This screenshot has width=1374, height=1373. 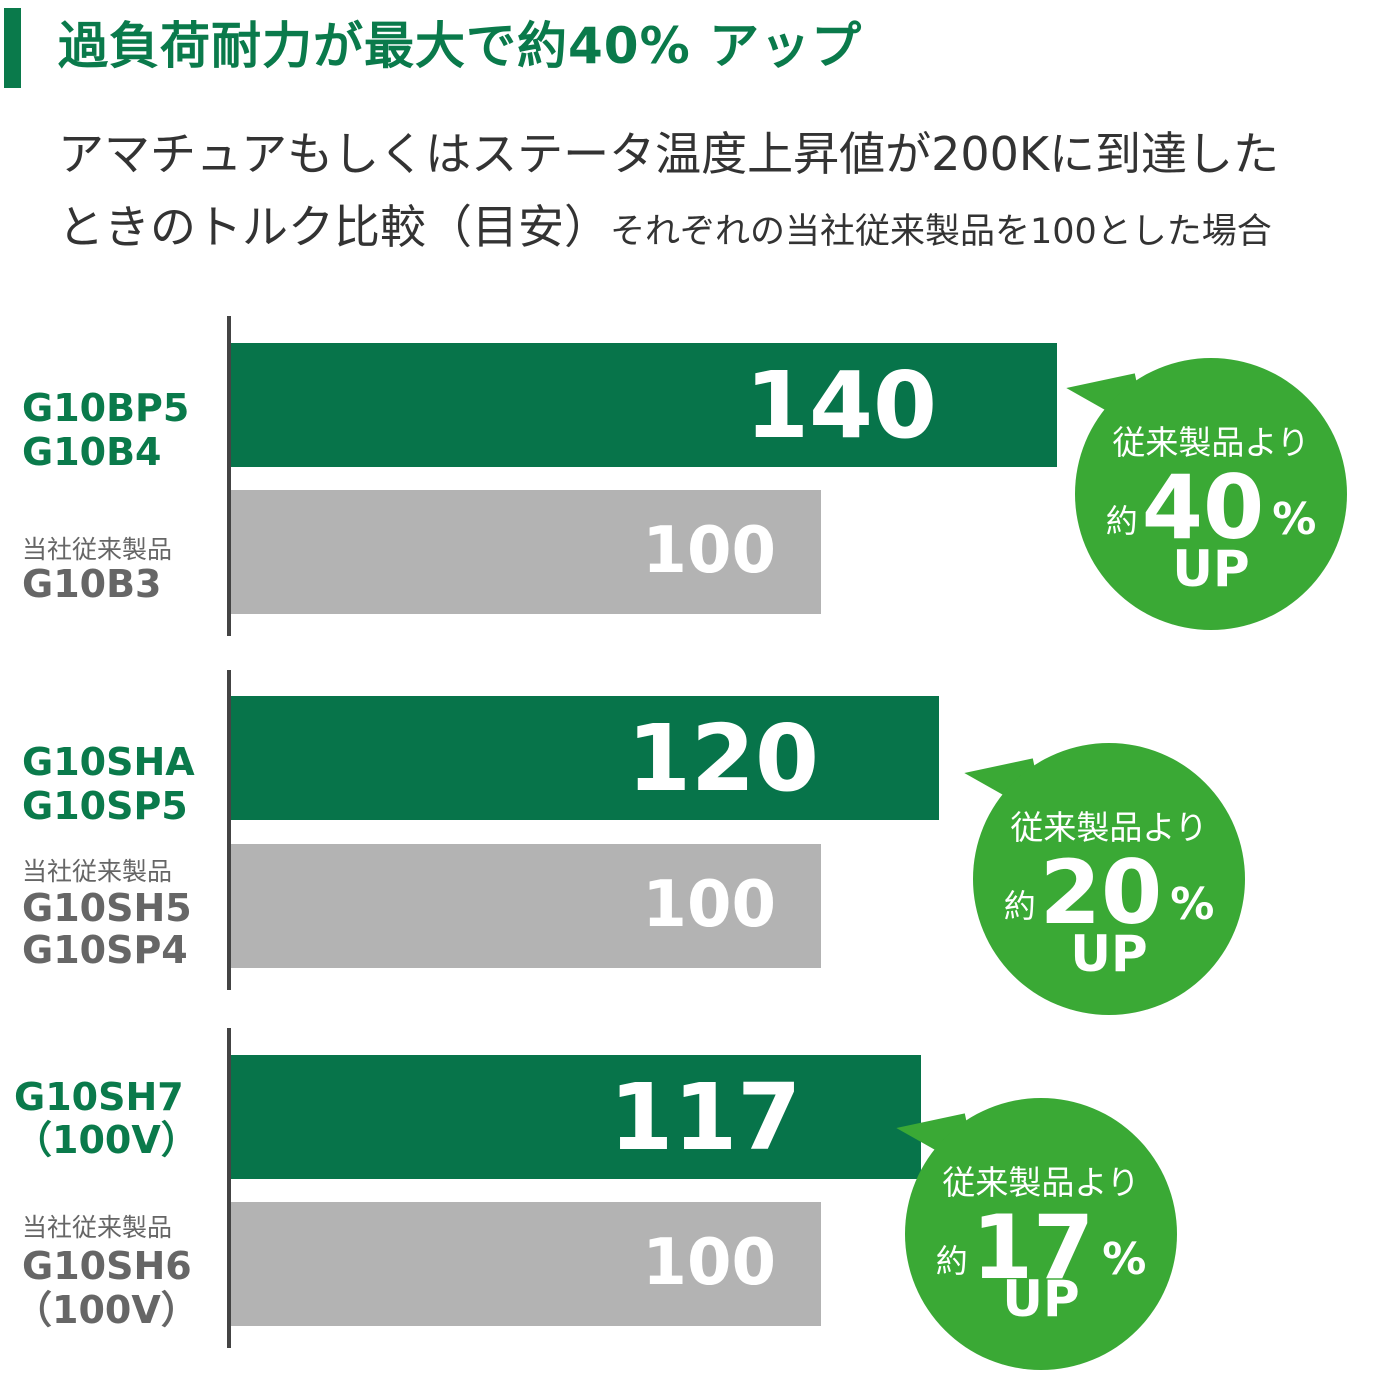 I want to click on group-1-old-model-1: G10B3, so click(x=92, y=584).